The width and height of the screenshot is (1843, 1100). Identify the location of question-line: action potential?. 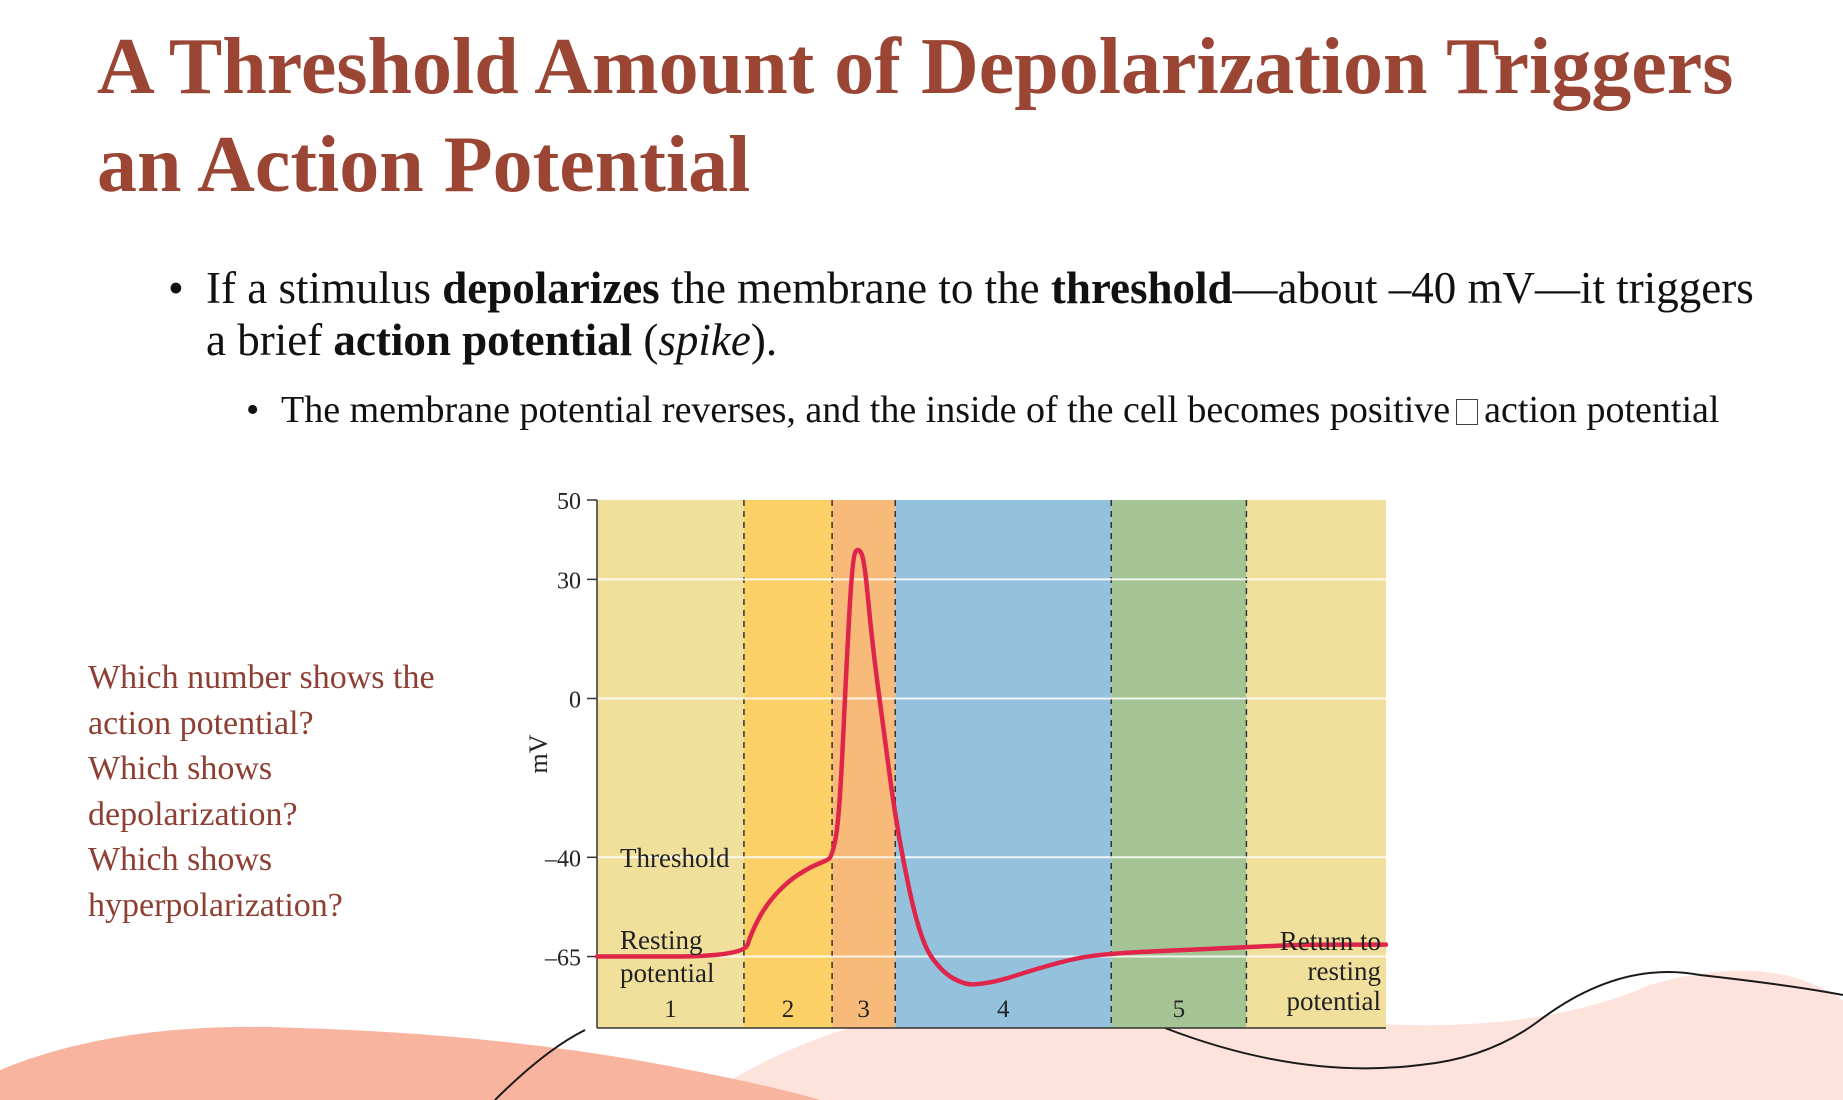
(201, 723).